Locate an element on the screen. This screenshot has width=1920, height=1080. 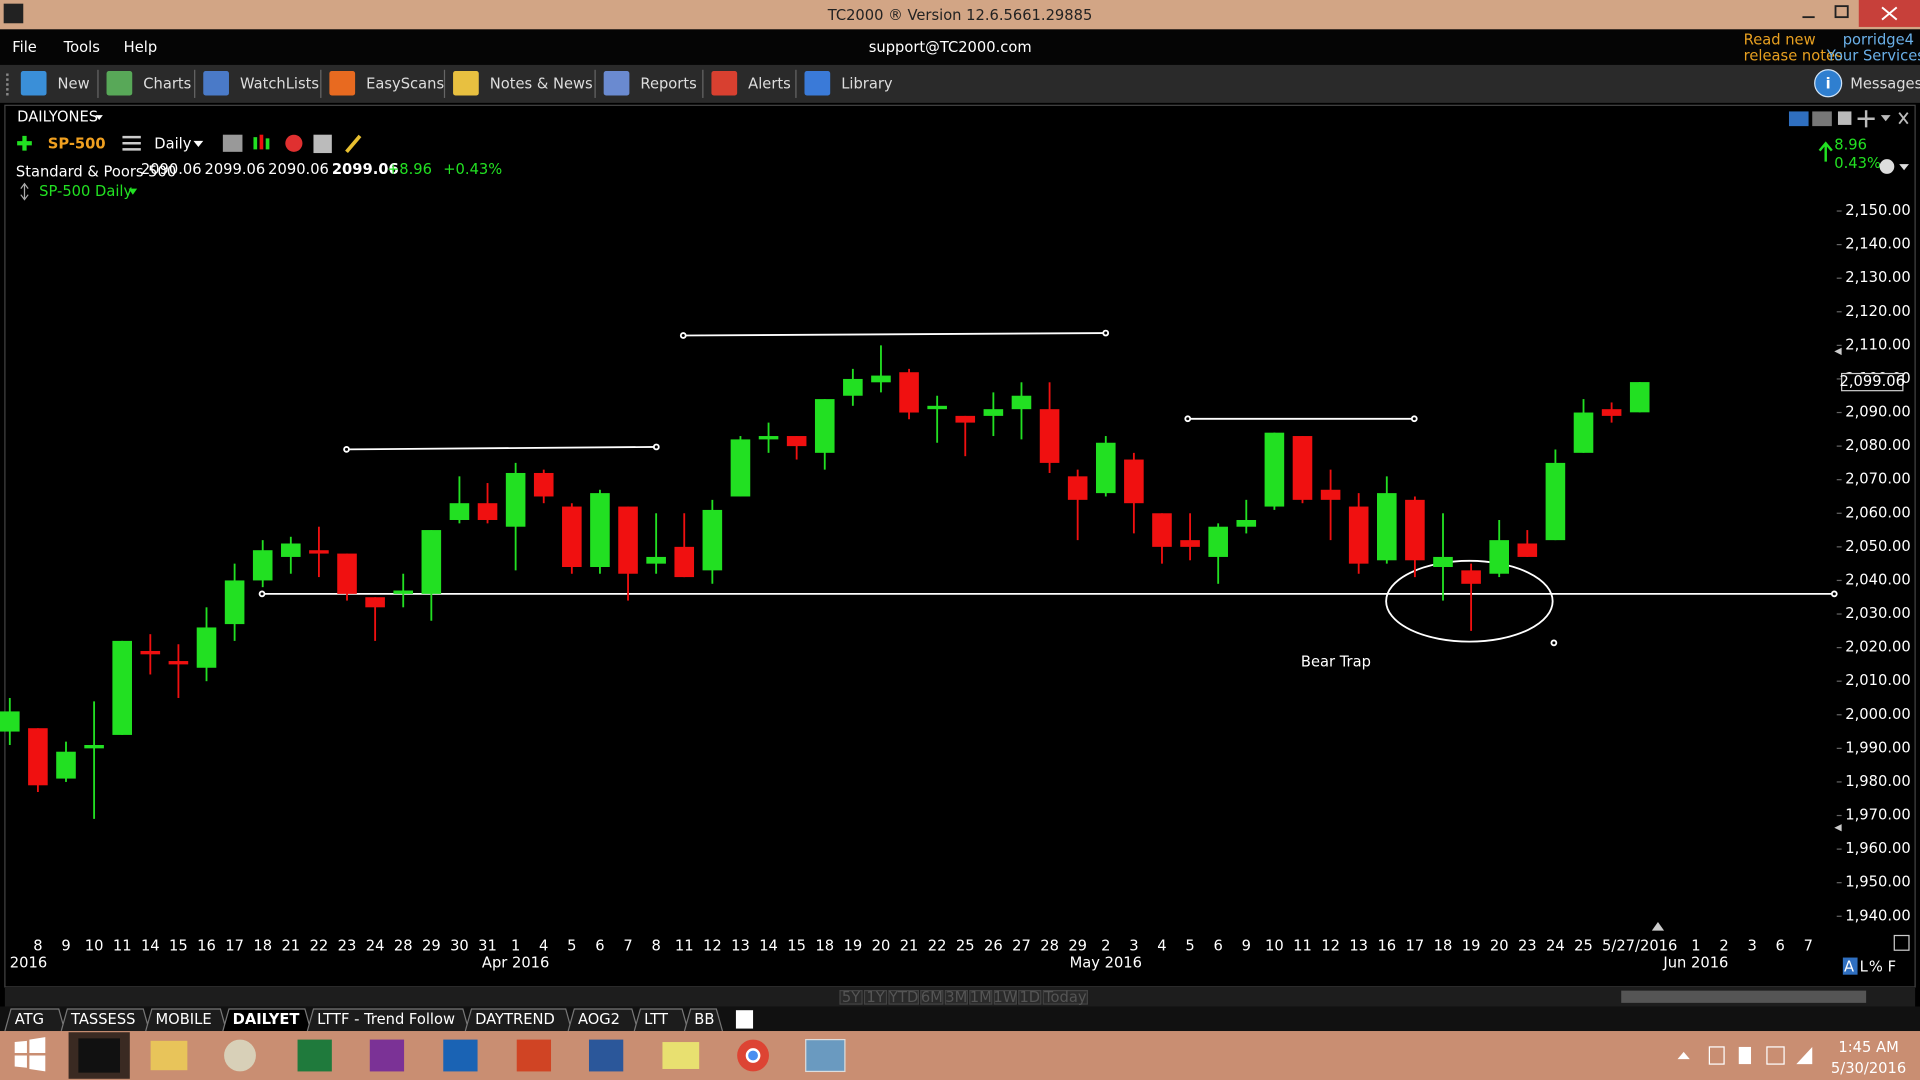
toolbar-button: Charts is located at coordinates (167, 83).